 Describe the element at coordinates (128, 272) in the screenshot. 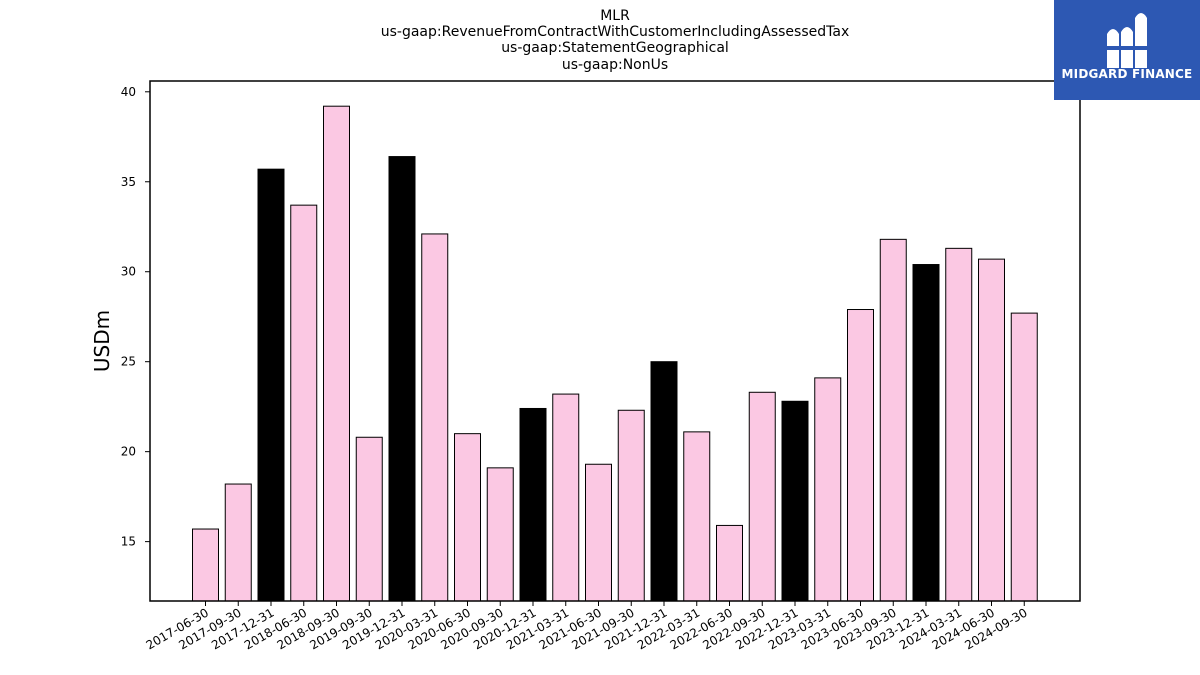

I see `y-tick-label: 30` at that location.